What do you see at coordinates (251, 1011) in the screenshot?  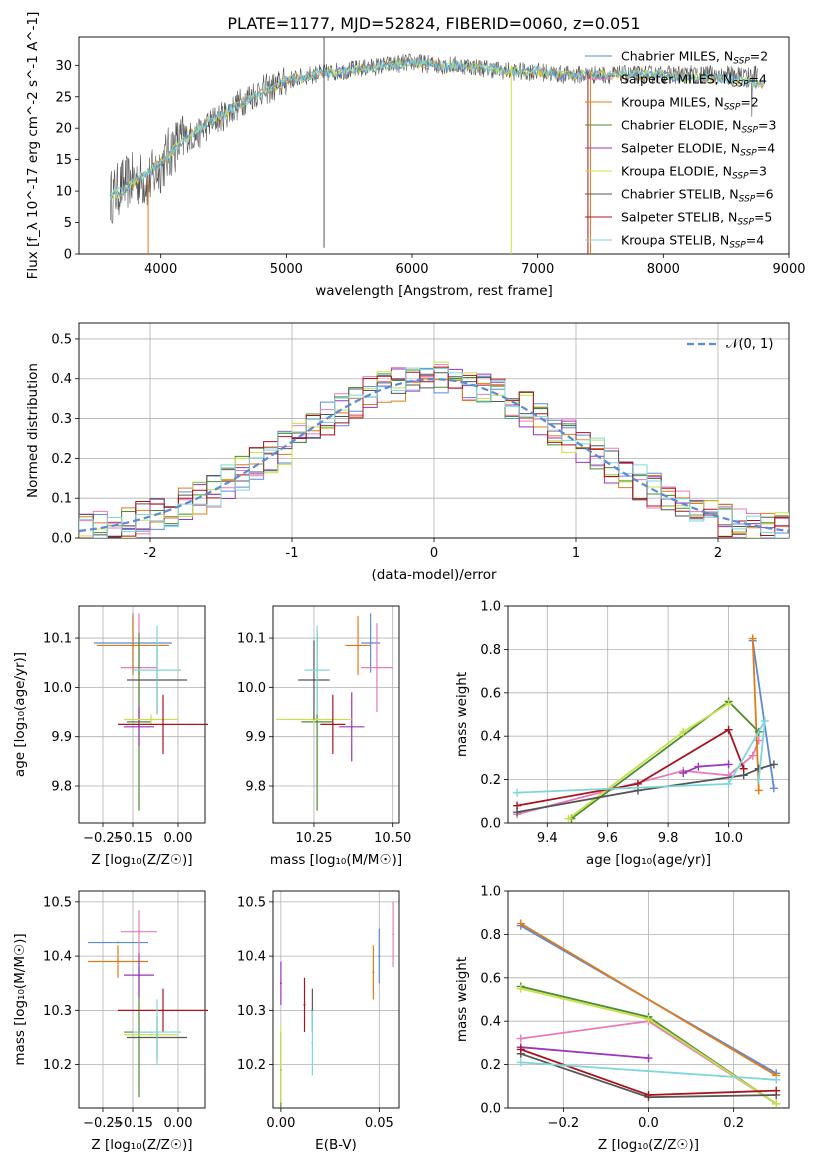 I see `y-tick-label: 10.3` at bounding box center [251, 1011].